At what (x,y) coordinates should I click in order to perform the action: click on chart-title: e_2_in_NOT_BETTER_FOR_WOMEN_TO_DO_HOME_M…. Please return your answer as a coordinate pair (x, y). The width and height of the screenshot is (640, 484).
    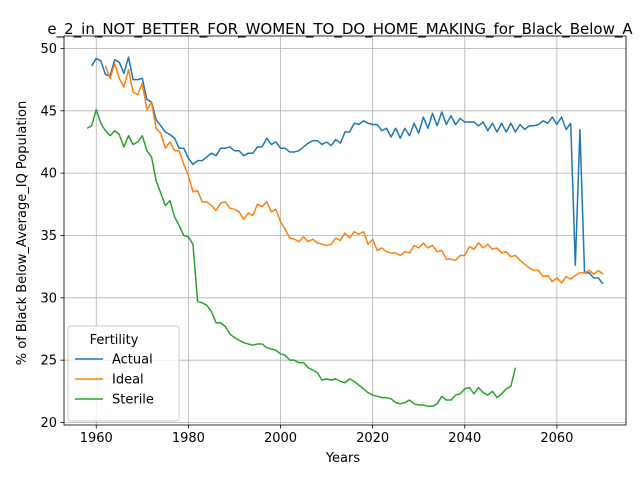
    Looking at the image, I should click on (340, 29).